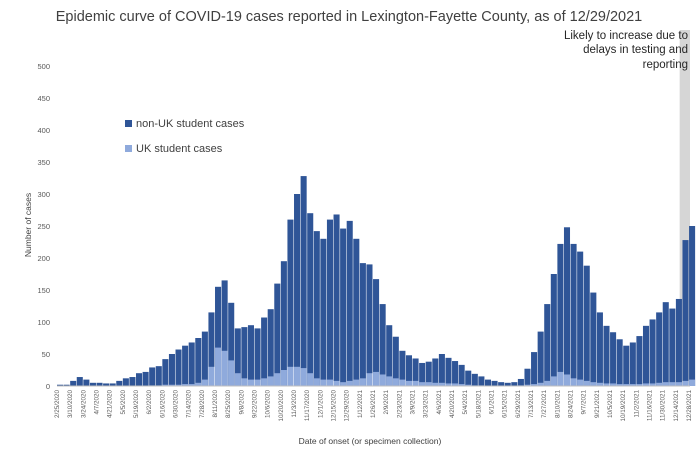 The width and height of the screenshot is (698, 452). I want to click on y-tick-label: 450, so click(43, 98).